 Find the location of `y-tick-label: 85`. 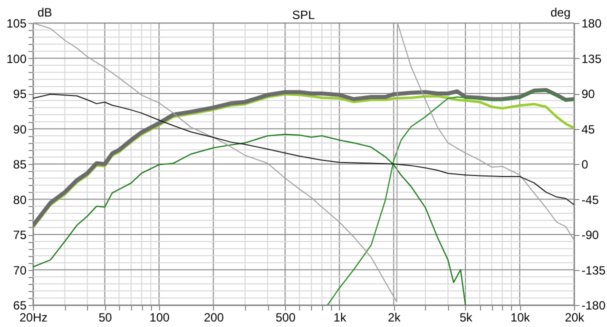

y-tick-label: 85 is located at coordinates (20, 165).